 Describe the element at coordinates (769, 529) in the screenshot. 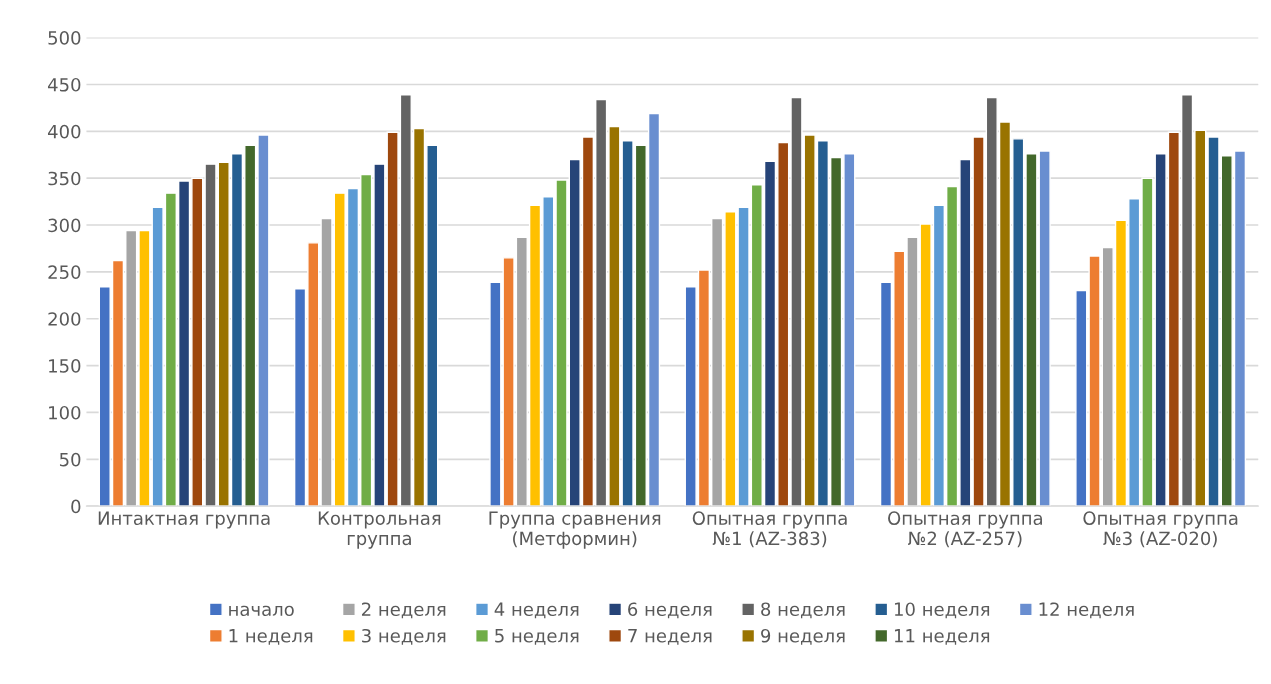

I see `x-tick-label: Опытная группа №1 (AZ-383)` at that location.